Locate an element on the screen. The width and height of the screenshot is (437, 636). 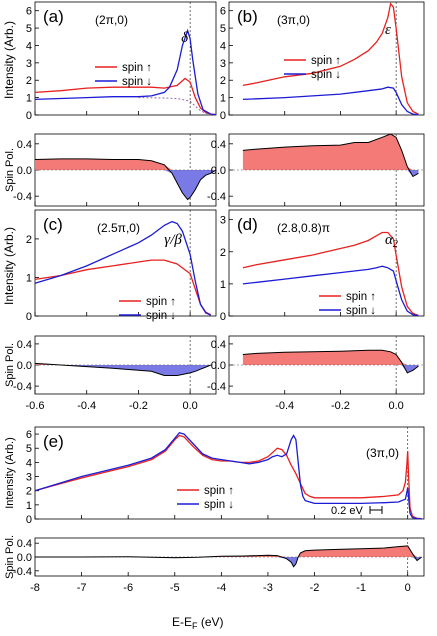
peak-label-subscript: 2 is located at coordinates (395, 244).